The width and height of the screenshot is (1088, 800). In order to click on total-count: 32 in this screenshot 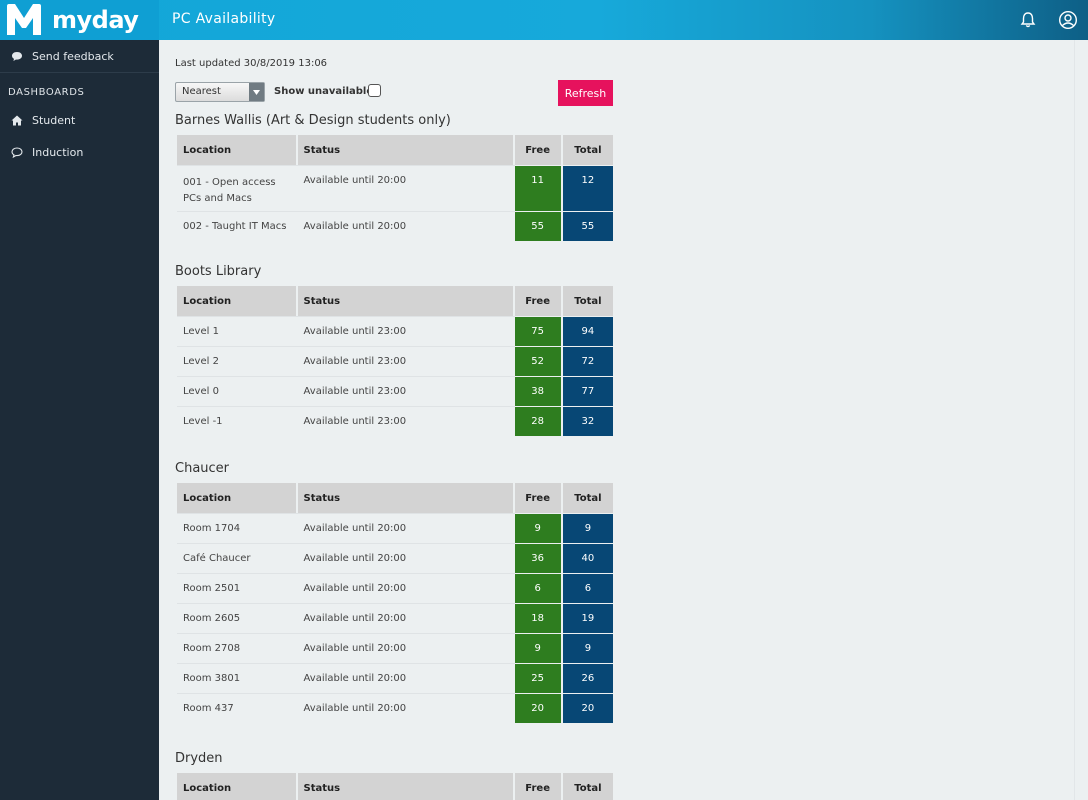, I will do `click(587, 421)`.